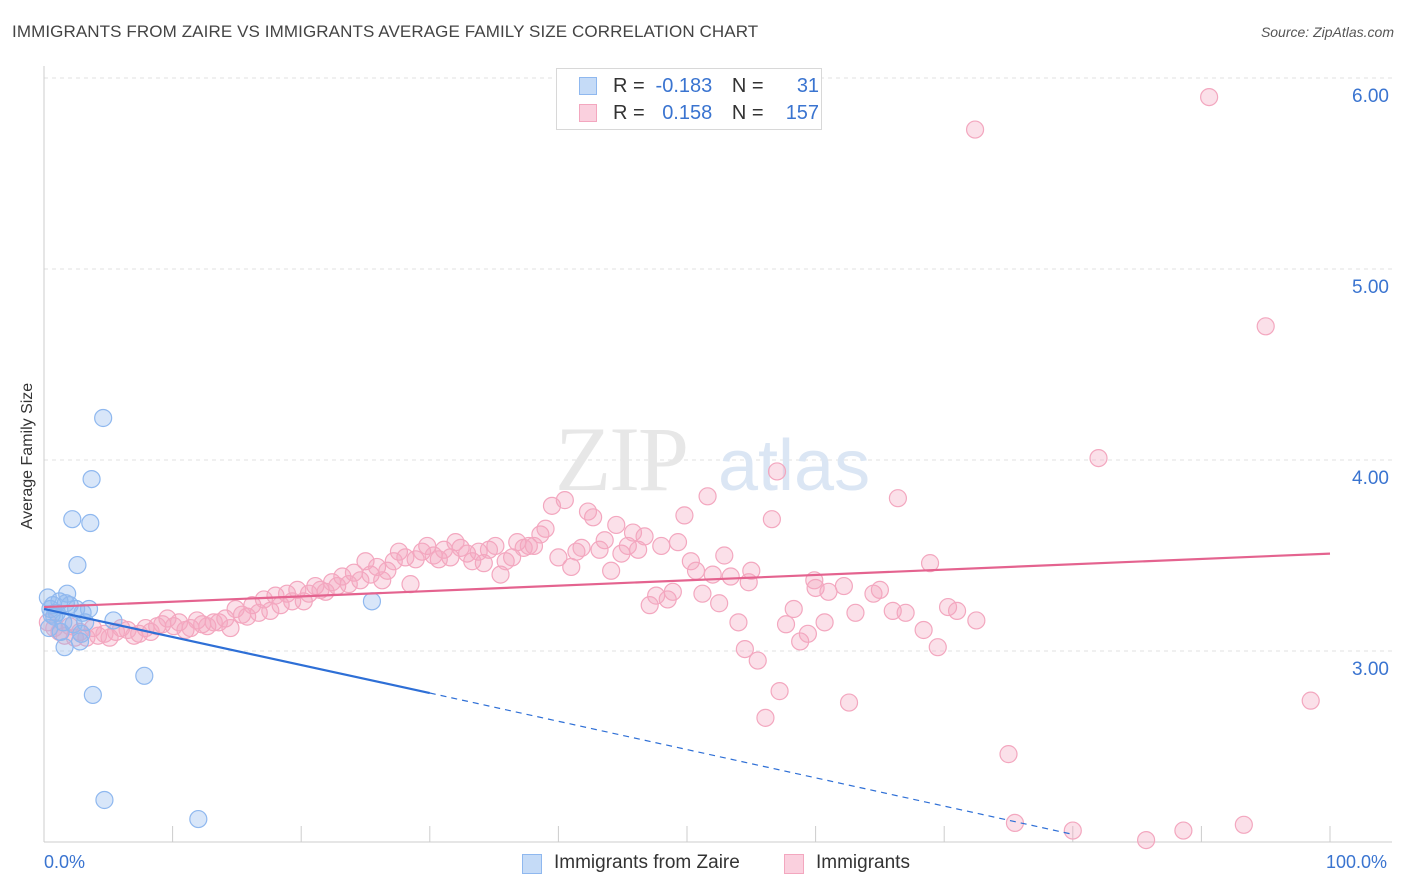  Describe the element at coordinates (1370, 287) in the screenshot. I see `y-tick-label: 5.00` at that location.